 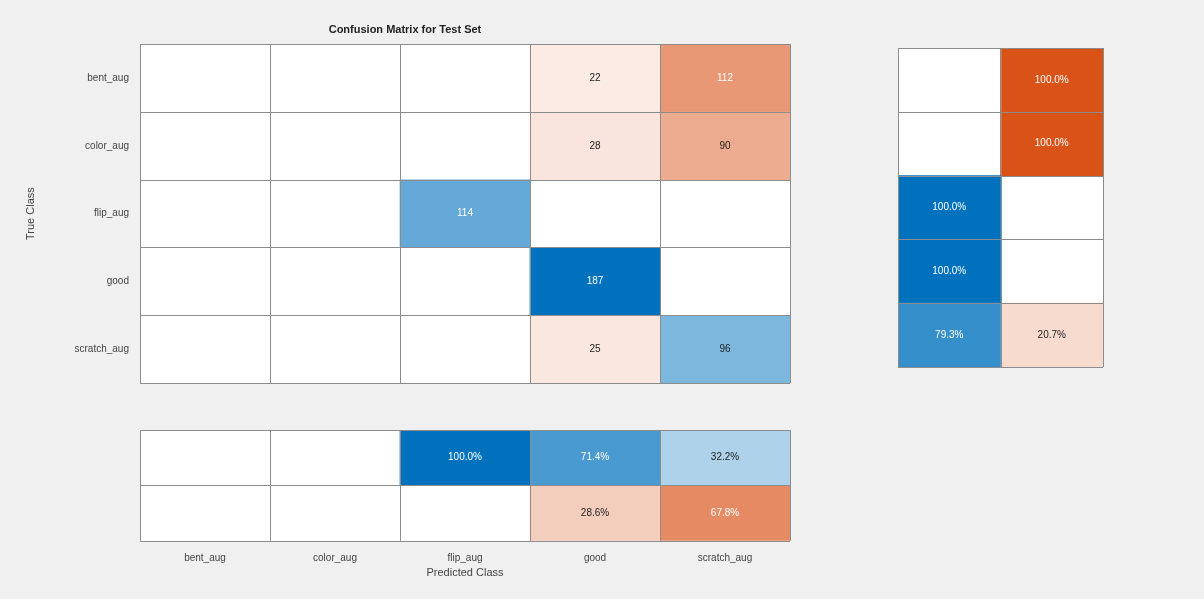 What do you see at coordinates (595, 457) in the screenshot?
I see `data-label: 71.4%` at bounding box center [595, 457].